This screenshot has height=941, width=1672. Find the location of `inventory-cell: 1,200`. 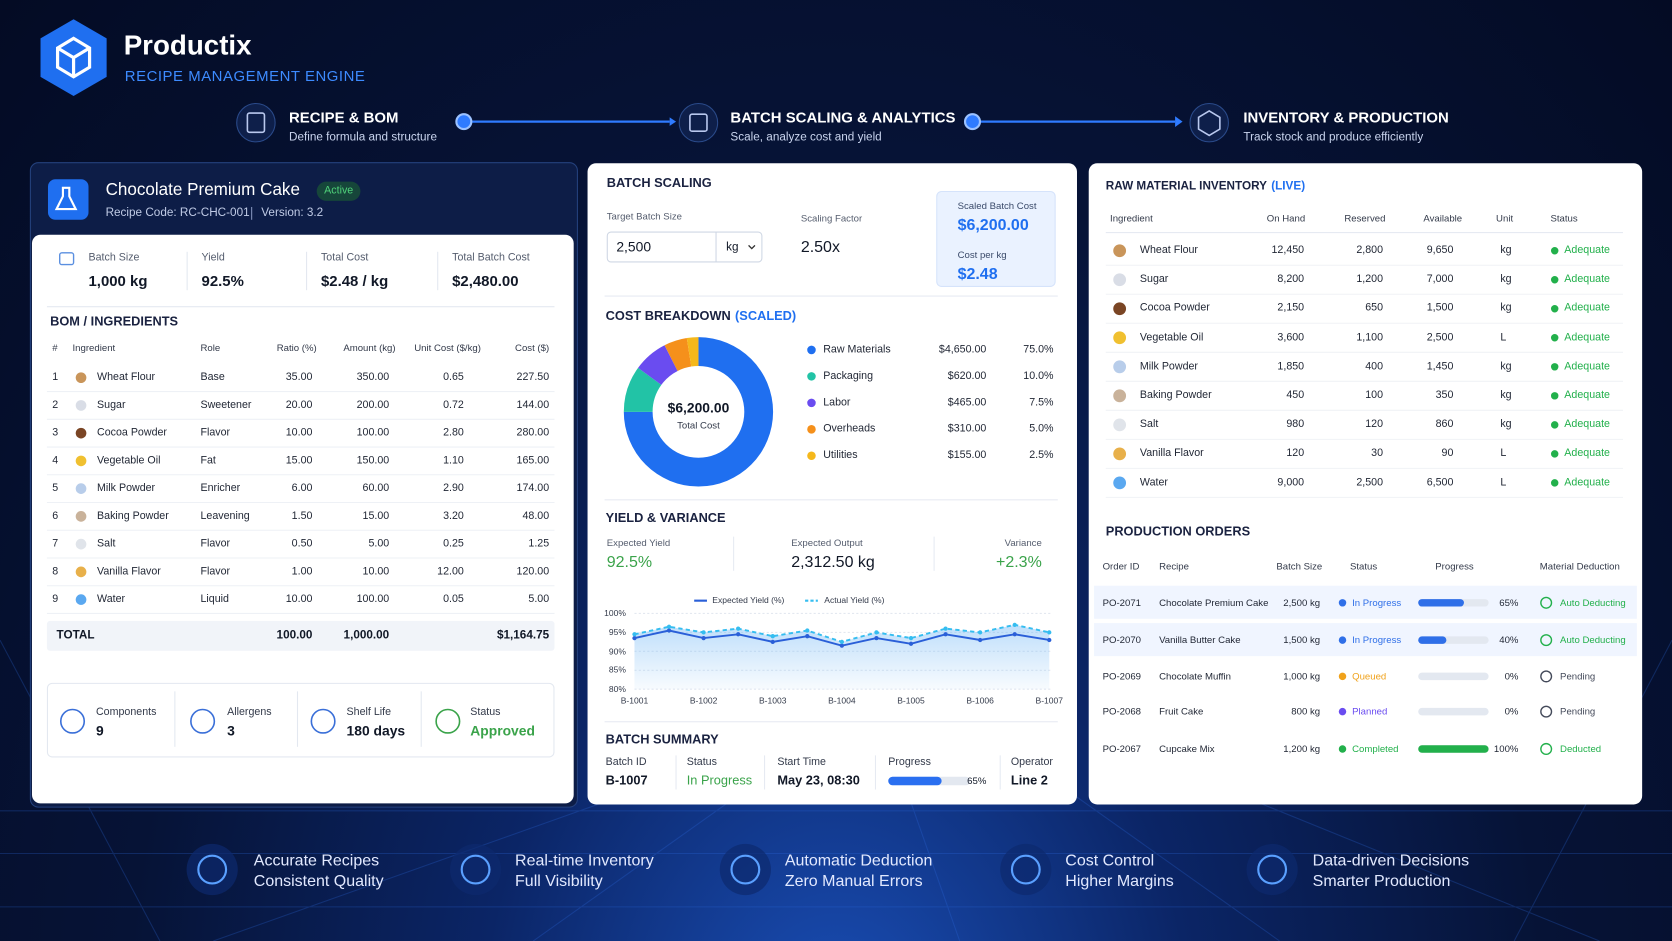

inventory-cell: 1,200 is located at coordinates (1370, 279).